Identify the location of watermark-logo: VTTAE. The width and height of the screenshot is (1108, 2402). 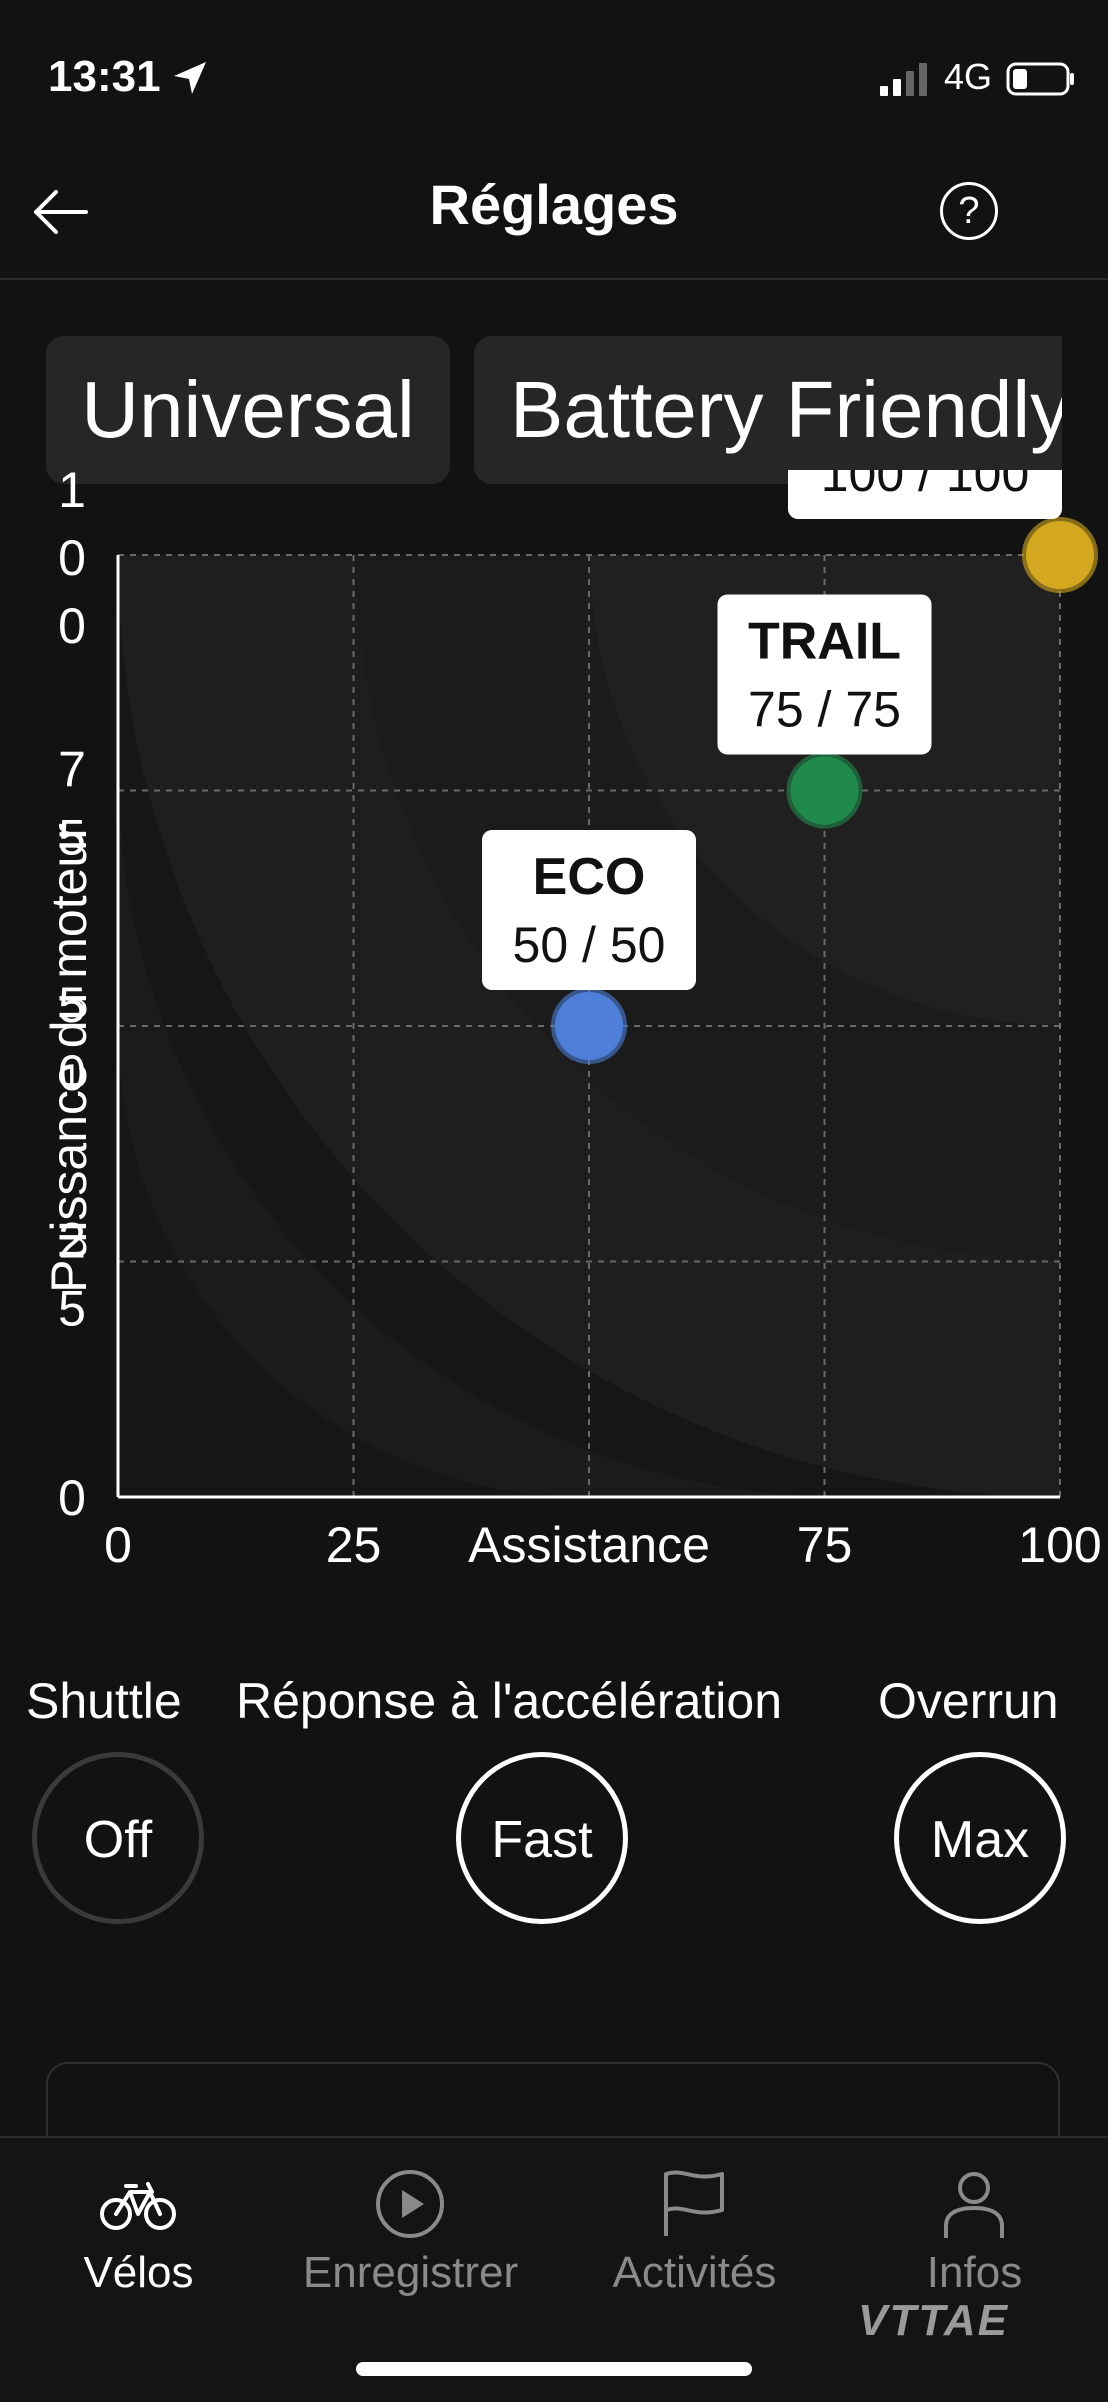
(933, 2320).